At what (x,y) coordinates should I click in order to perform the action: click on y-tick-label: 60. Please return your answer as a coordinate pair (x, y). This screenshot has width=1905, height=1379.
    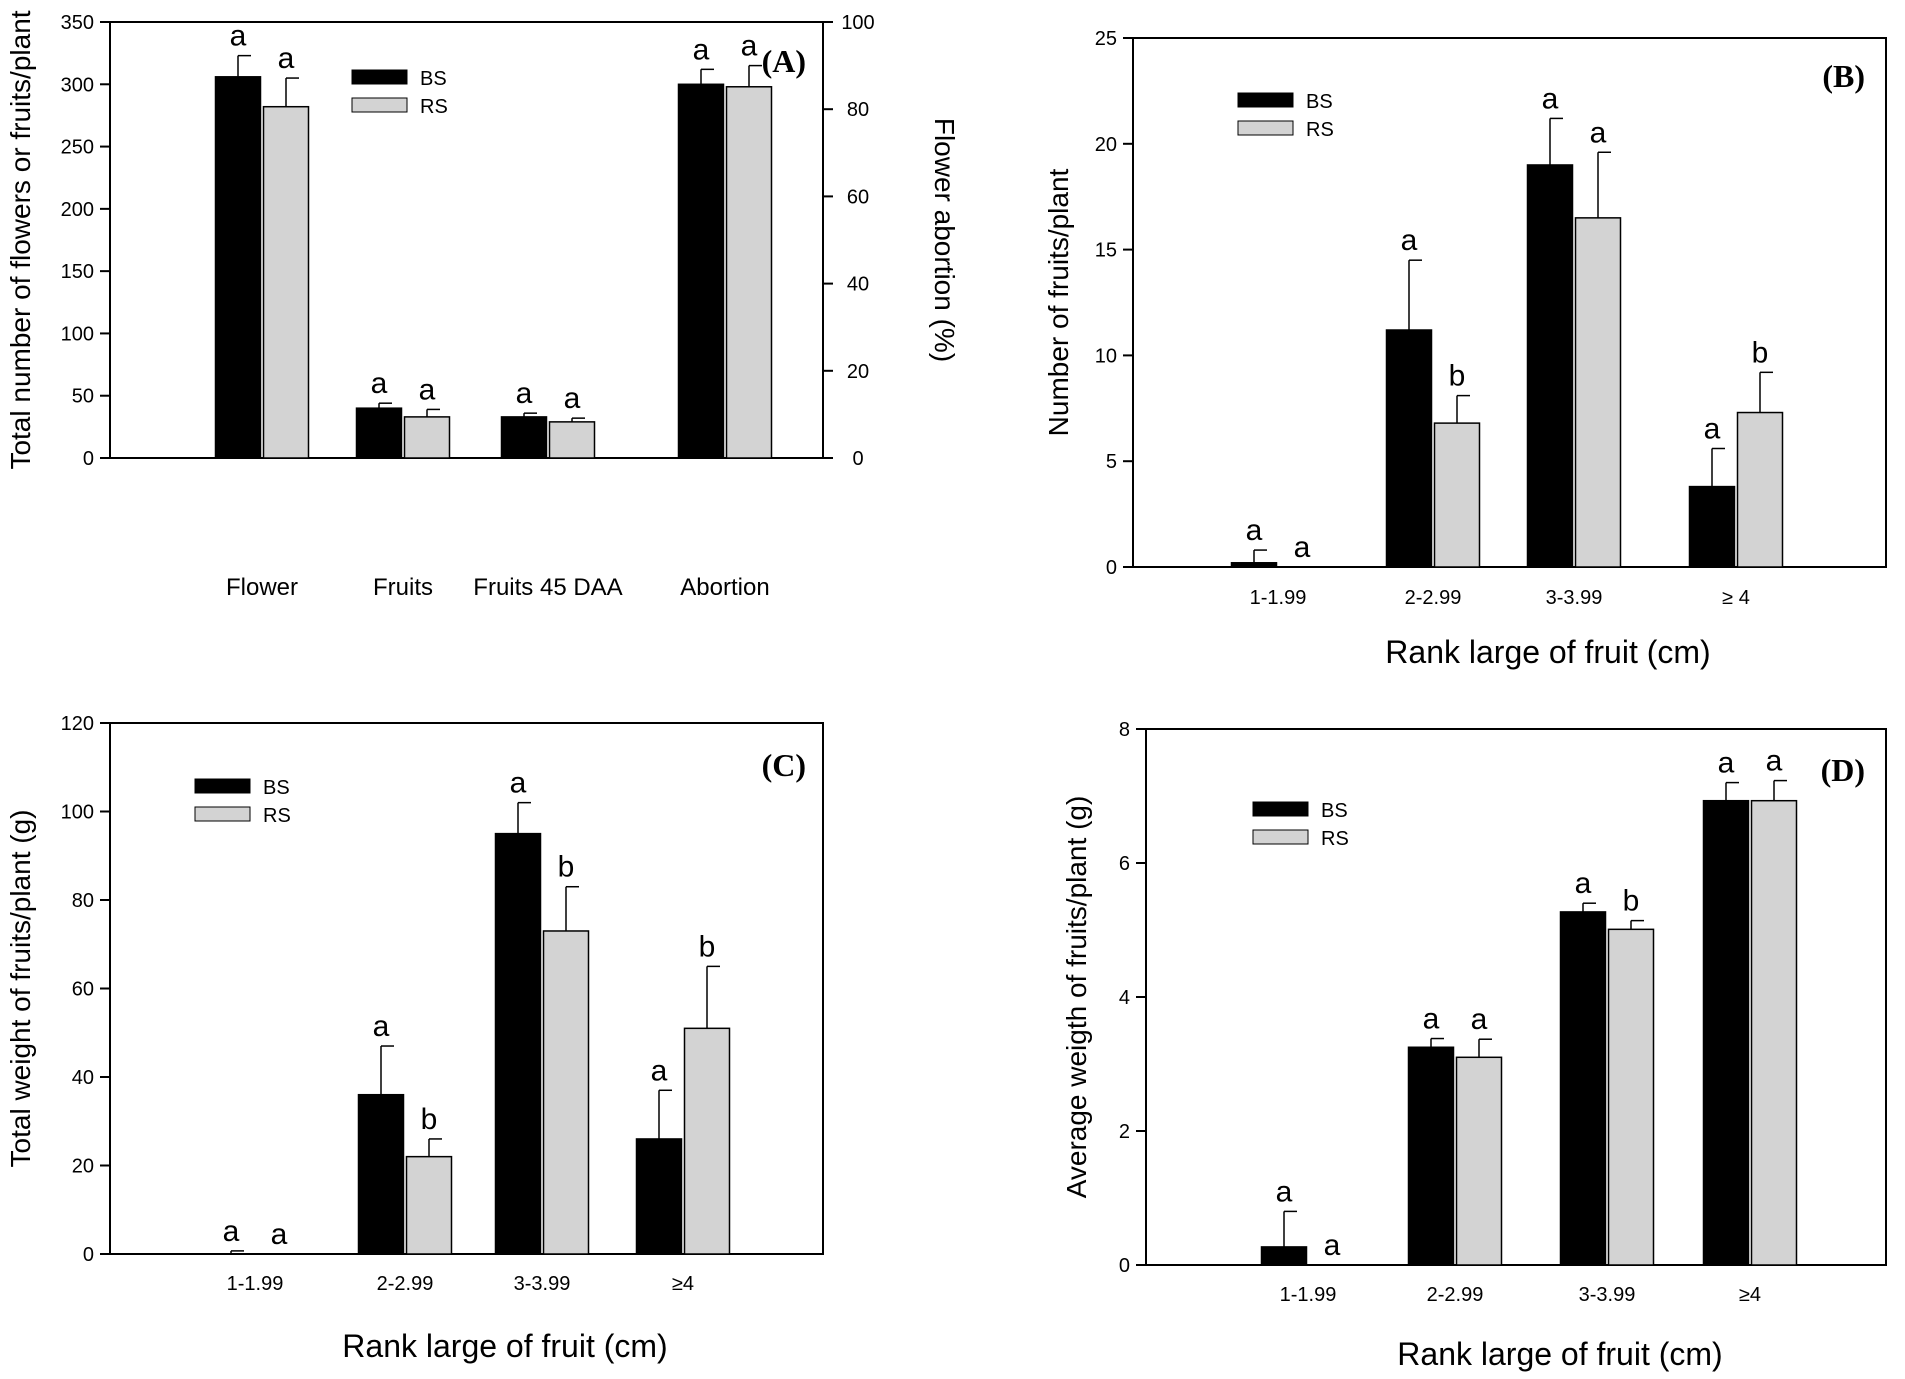
    Looking at the image, I should click on (83, 990).